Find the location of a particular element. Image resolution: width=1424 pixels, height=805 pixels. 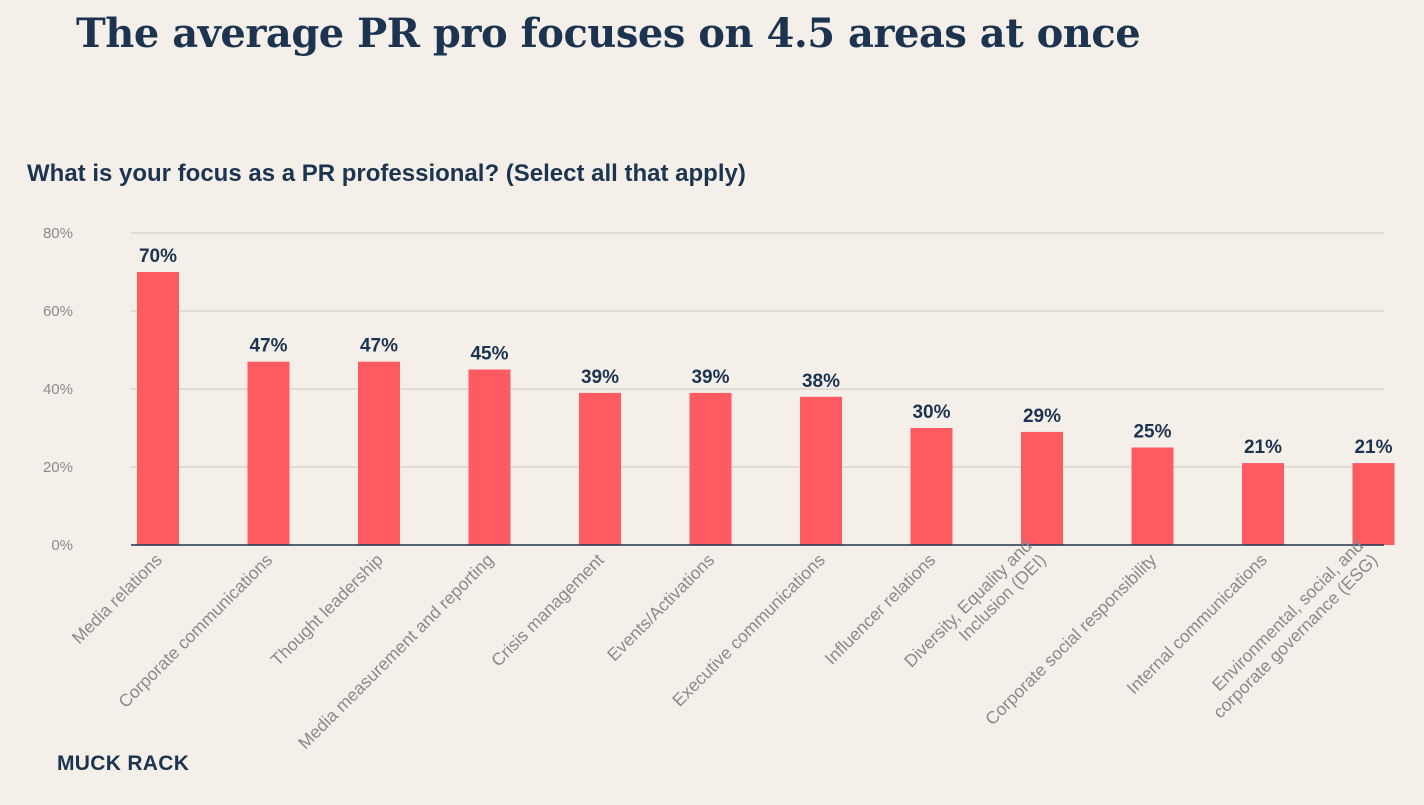

x-tick-label-line: Crisis management is located at coordinates (547, 610).